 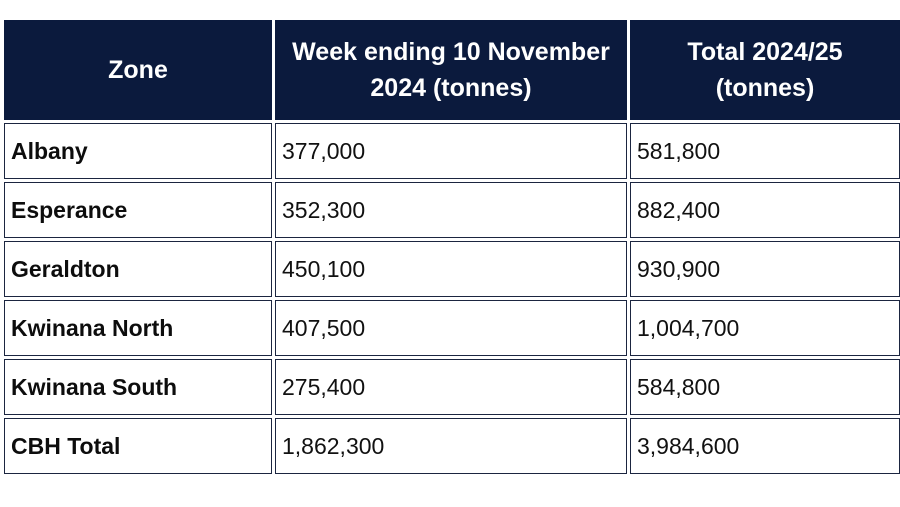 What do you see at coordinates (765, 387) in the screenshot?
I see `total-tonnes-cell: 584,800` at bounding box center [765, 387].